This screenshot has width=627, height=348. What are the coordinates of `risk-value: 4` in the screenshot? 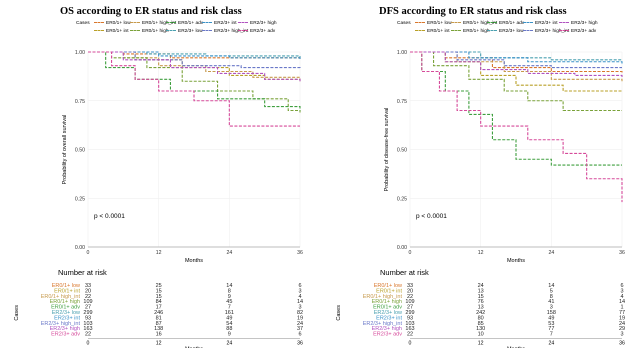 It's located at (299, 297).